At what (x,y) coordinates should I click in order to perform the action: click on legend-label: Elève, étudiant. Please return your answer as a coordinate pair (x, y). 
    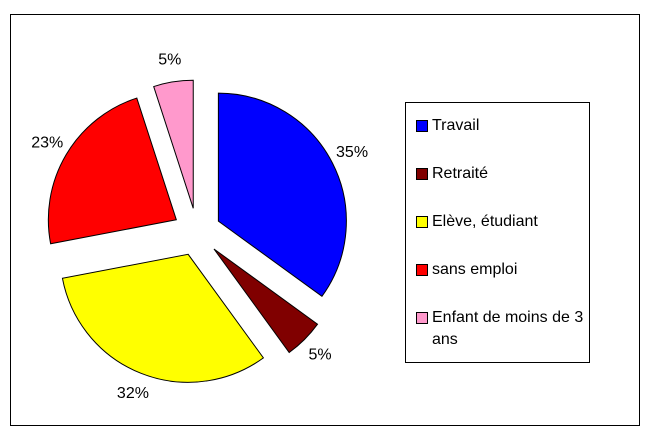
    Looking at the image, I should click on (485, 221).